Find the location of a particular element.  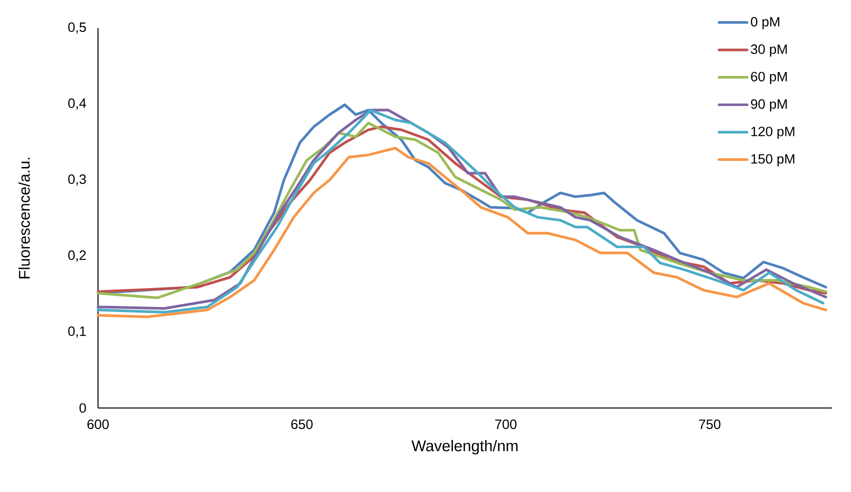

legend-label: 150 pM is located at coordinates (772, 160).